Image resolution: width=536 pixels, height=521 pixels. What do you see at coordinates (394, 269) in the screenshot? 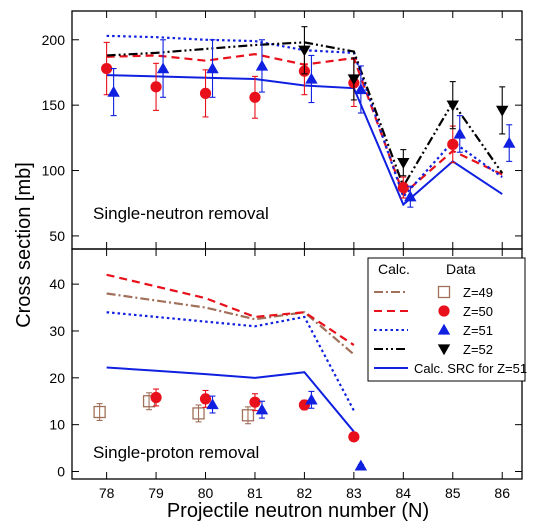
I see `legend-header-calc: Calc.` at bounding box center [394, 269].